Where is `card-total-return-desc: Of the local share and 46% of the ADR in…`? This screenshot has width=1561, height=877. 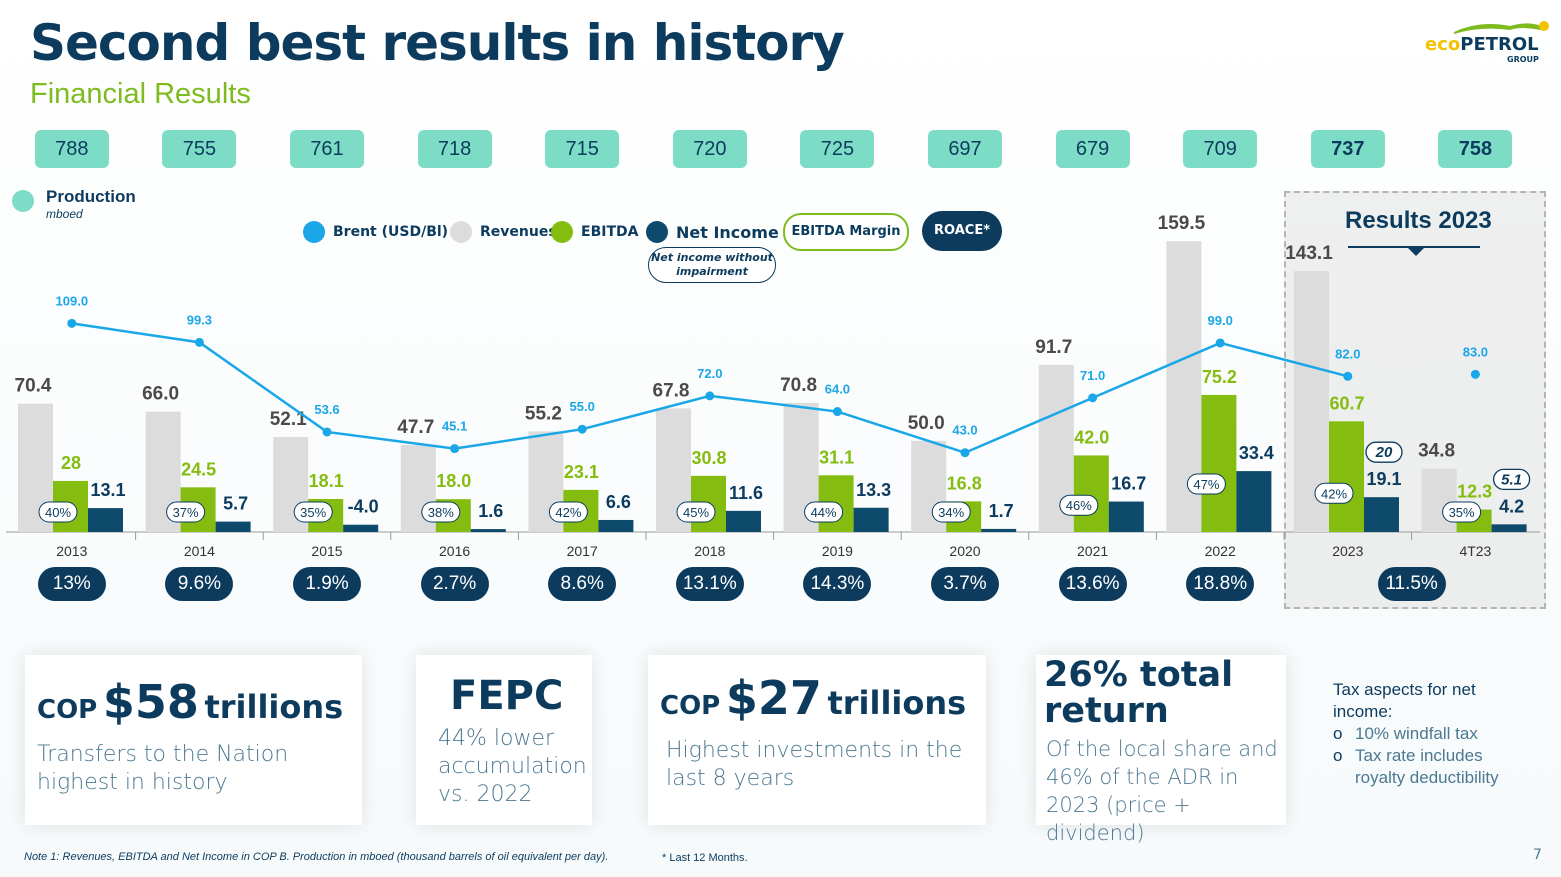 card-total-return-desc: Of the local share and 46% of the ADR in… is located at coordinates (1162, 791).